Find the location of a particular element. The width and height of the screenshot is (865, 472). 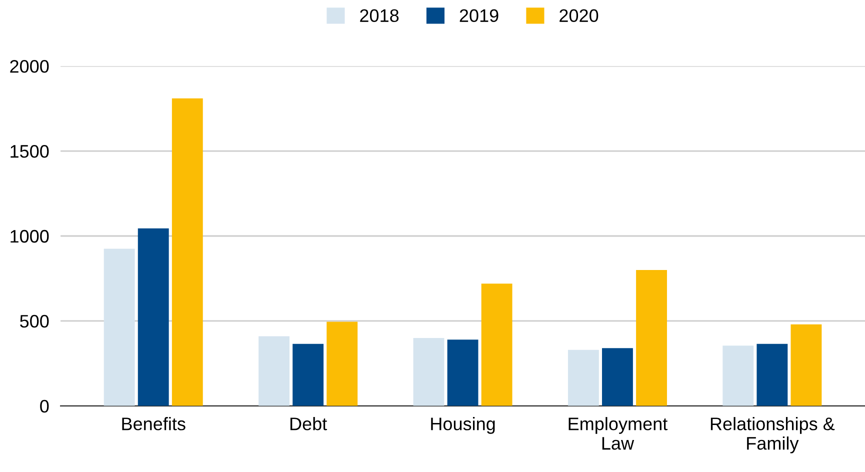

y-tick-label: 0 is located at coordinates (44, 406).